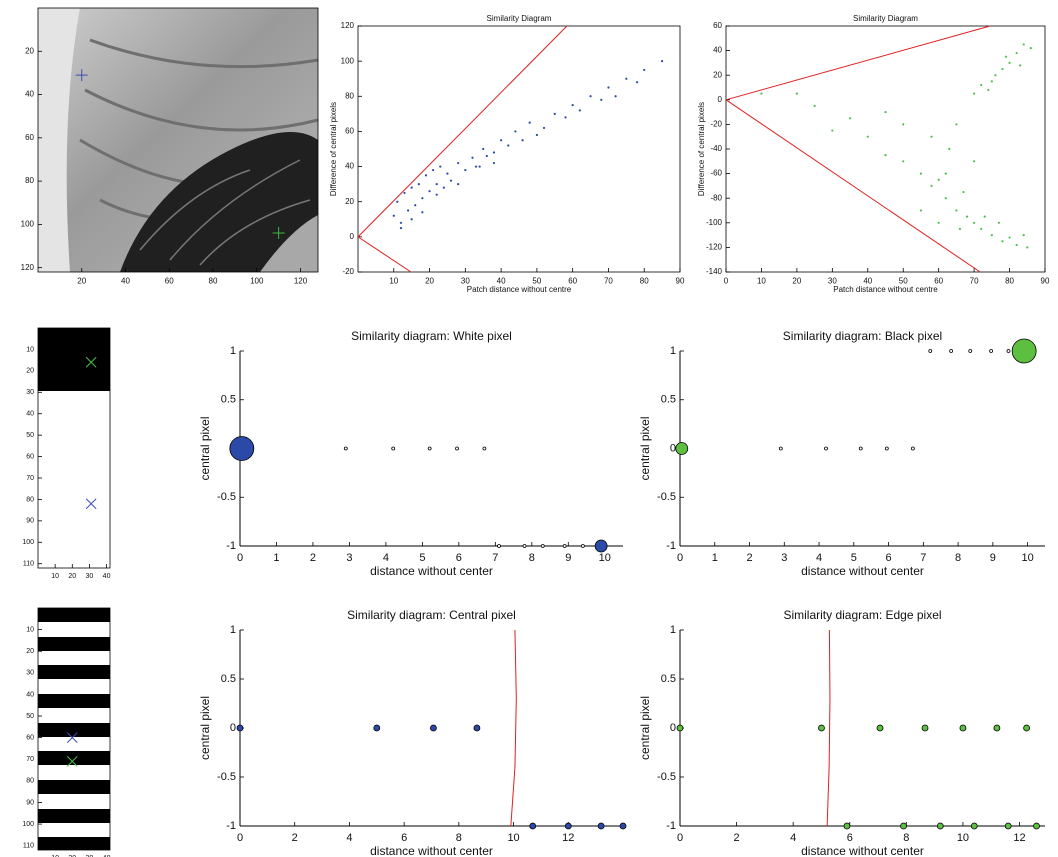  What do you see at coordinates (717, 25) in the screenshot?
I see `y-tick-label: 60` at bounding box center [717, 25].